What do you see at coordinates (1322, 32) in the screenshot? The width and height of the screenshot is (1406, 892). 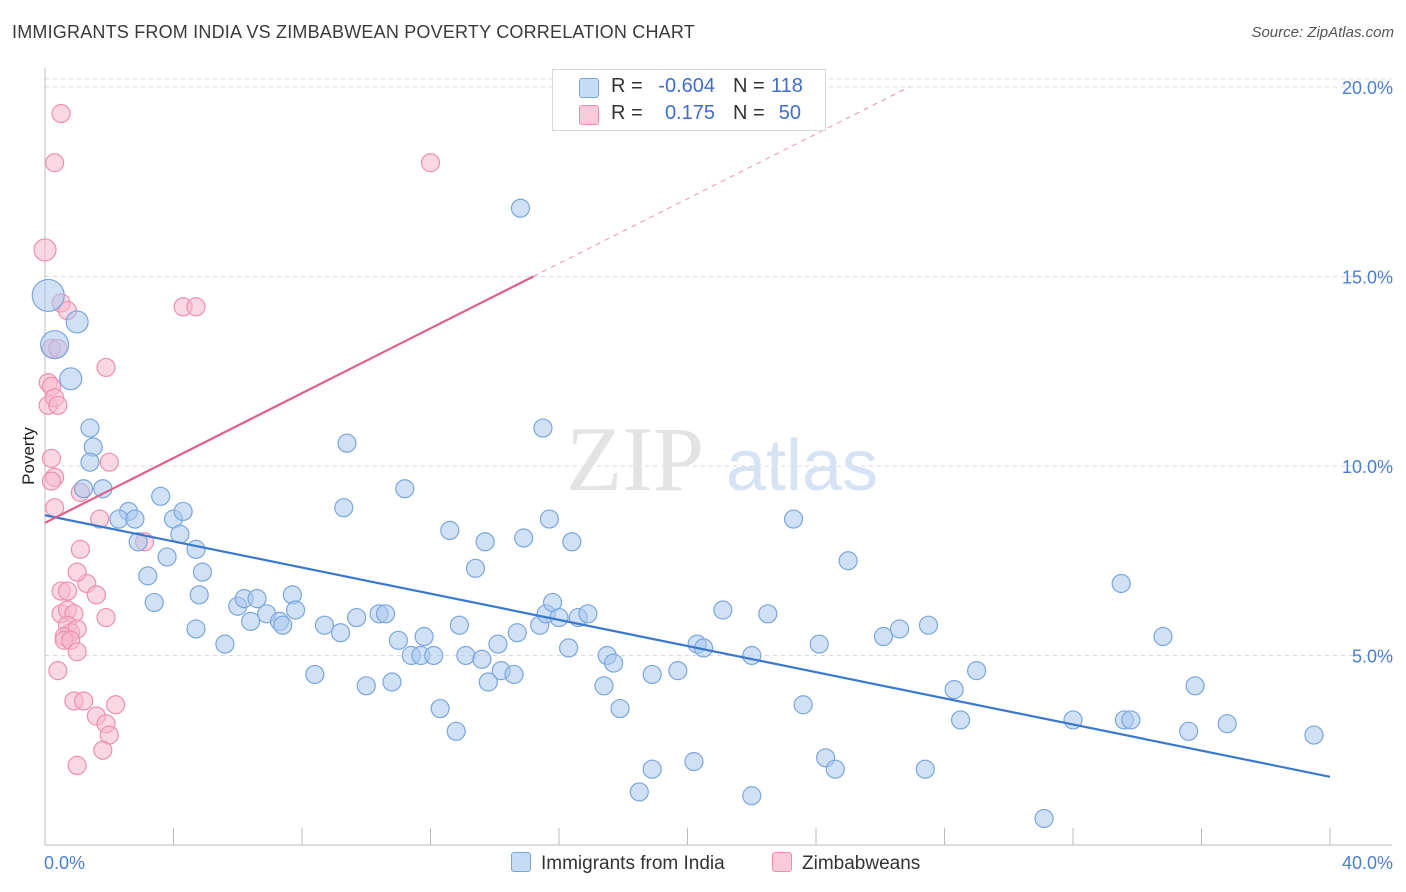 I see `chart-source: Source: ZipAtlas.com` at bounding box center [1322, 32].